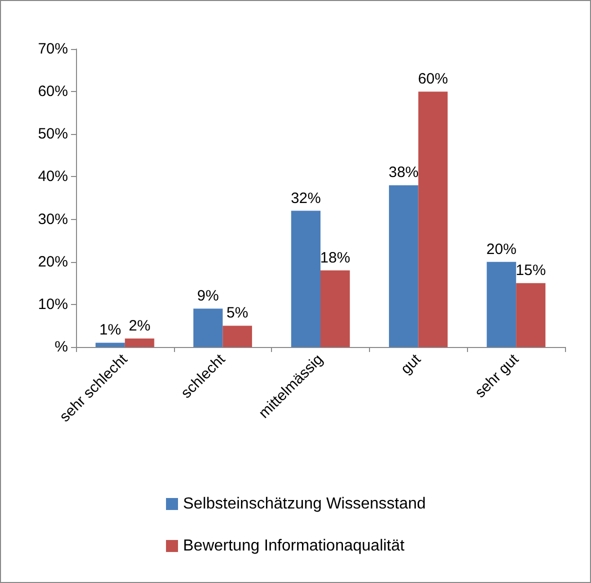 This screenshot has height=583, width=591. Describe the element at coordinates (110, 330) in the screenshot. I see `data-label: 1%` at that location.